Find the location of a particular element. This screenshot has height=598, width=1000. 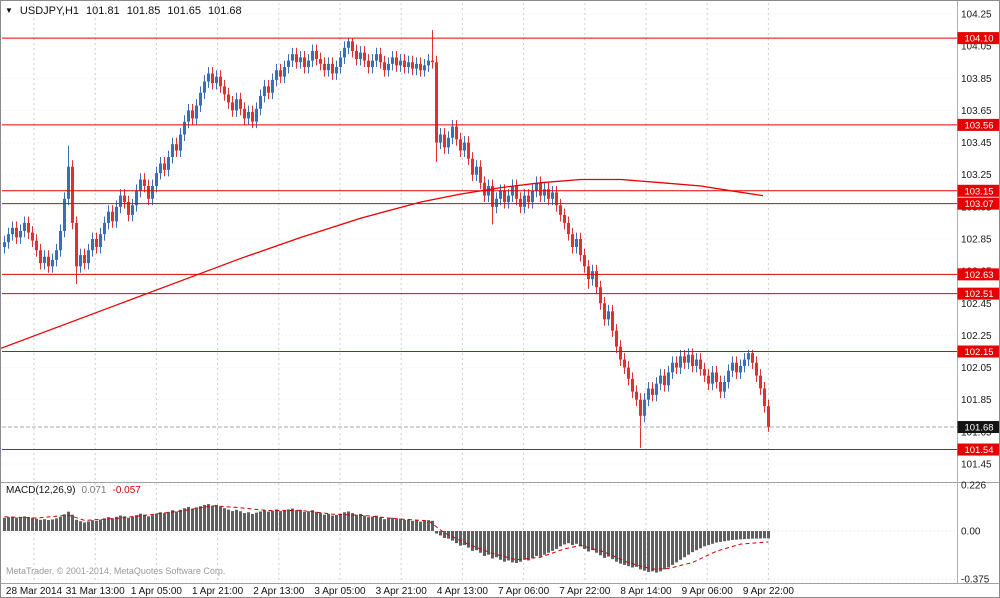

svg-text: 1 Apr 21:00 is located at coordinates (218, 591).